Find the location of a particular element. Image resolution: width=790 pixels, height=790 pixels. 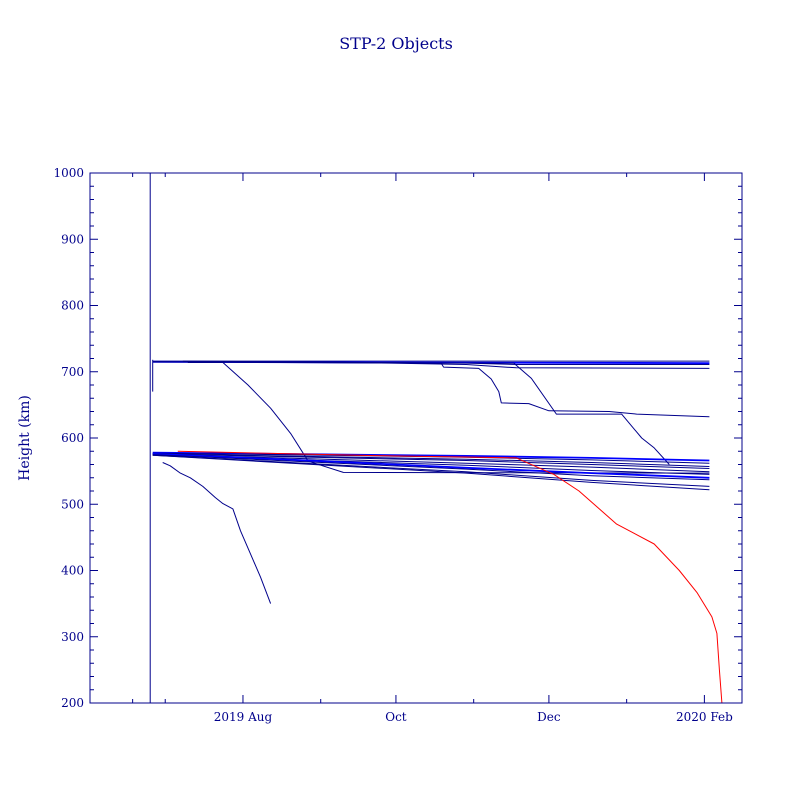

y-tick-label: 500 is located at coordinates (72, 504).